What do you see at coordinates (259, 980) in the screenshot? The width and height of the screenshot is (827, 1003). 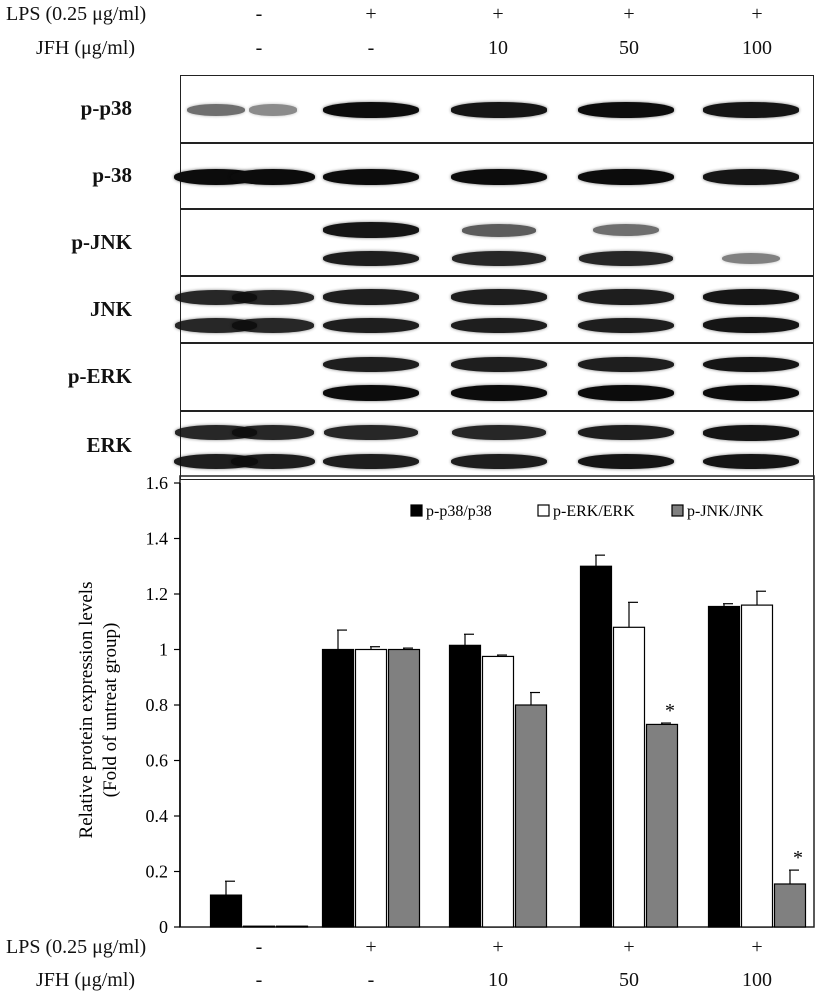 I see `bottom-jfh-value: -` at bounding box center [259, 980].